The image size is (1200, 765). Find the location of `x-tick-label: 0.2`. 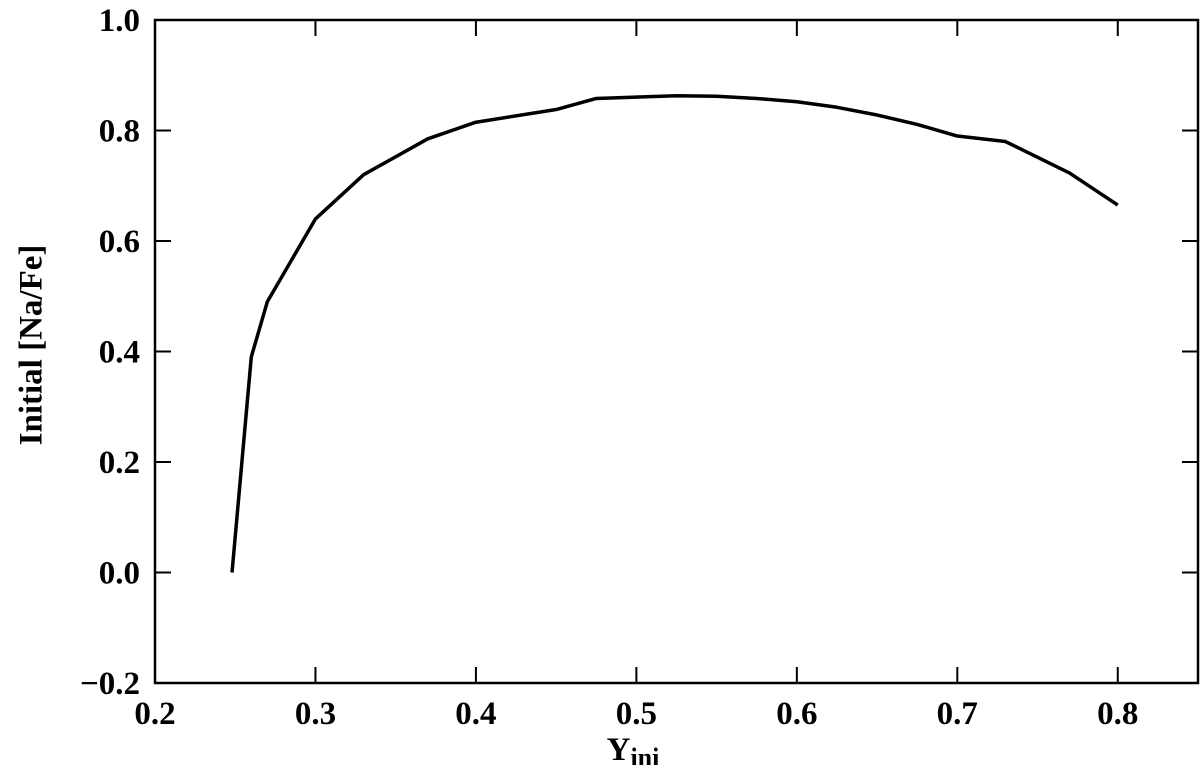

x-tick-label: 0.2 is located at coordinates (154, 714).